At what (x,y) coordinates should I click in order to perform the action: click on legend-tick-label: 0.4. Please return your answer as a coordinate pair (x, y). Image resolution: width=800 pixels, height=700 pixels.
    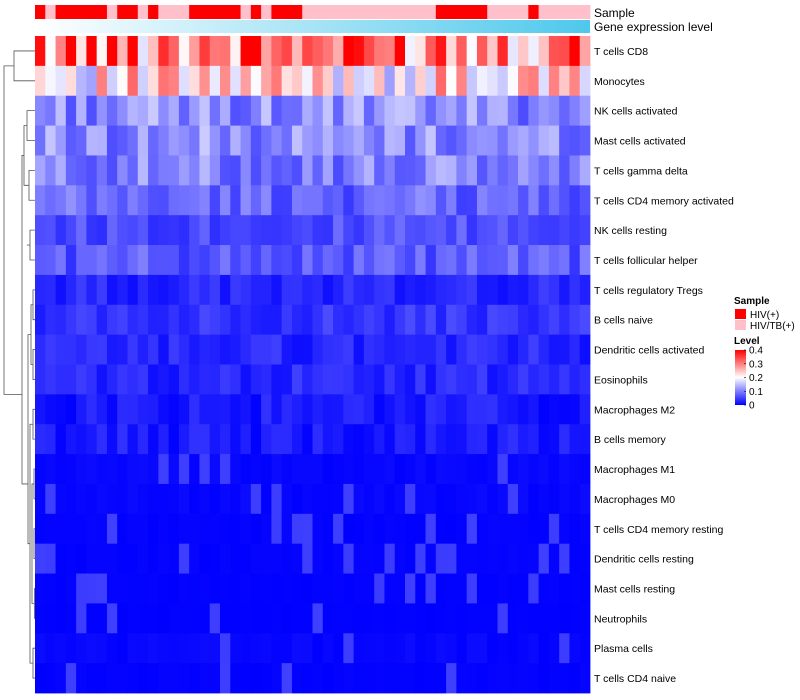
    Looking at the image, I should click on (756, 351).